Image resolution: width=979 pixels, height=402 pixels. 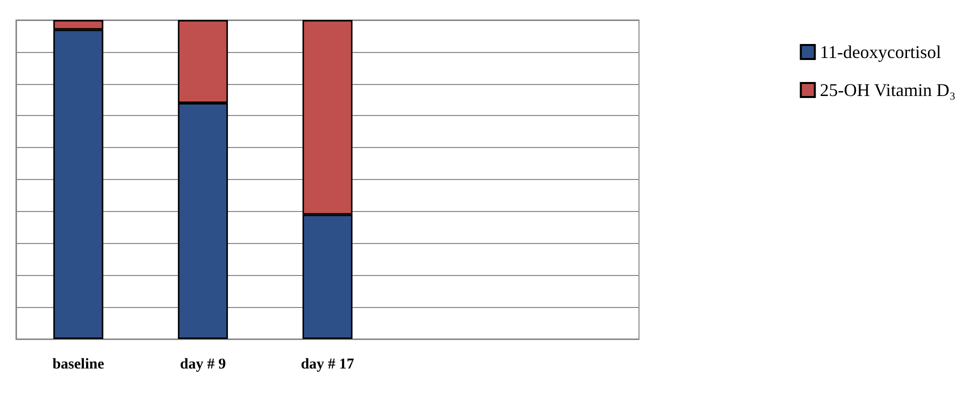 I want to click on x-tick-label: baseline, so click(x=78, y=364).